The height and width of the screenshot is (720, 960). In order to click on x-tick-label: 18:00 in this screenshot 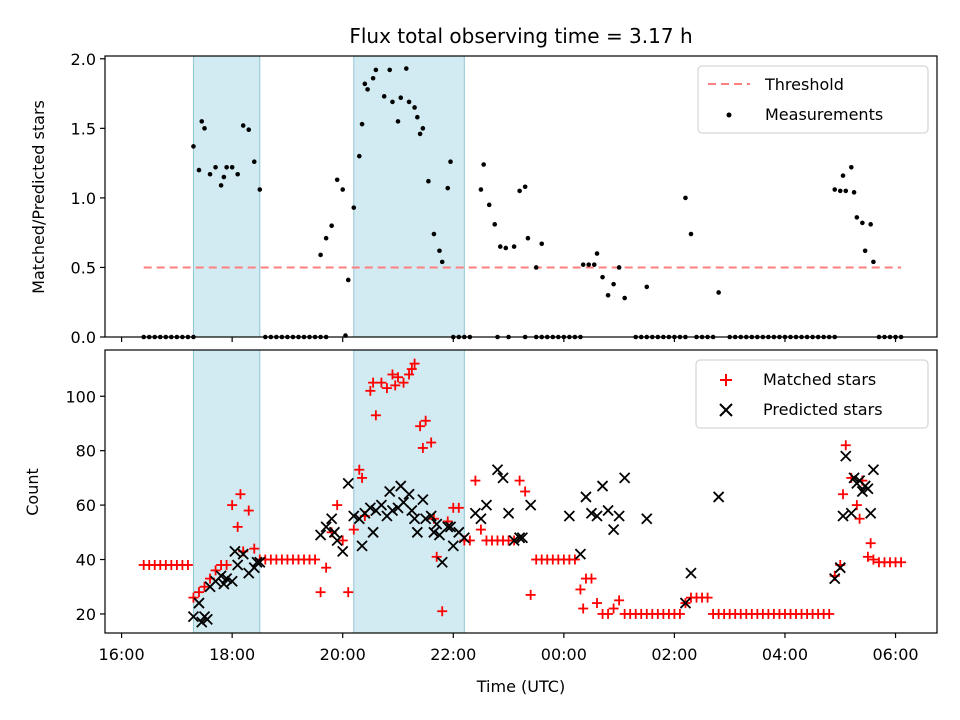, I will do `click(232, 654)`.